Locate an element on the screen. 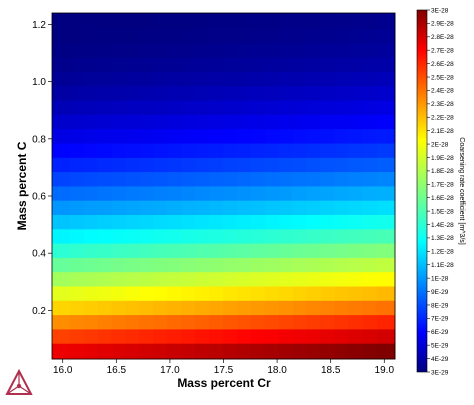 The height and width of the screenshot is (405, 474). x-axis-ticks: 16.0 16.5 17.0 17.5 18.0 18.5 19.0 is located at coordinates (223, 367).